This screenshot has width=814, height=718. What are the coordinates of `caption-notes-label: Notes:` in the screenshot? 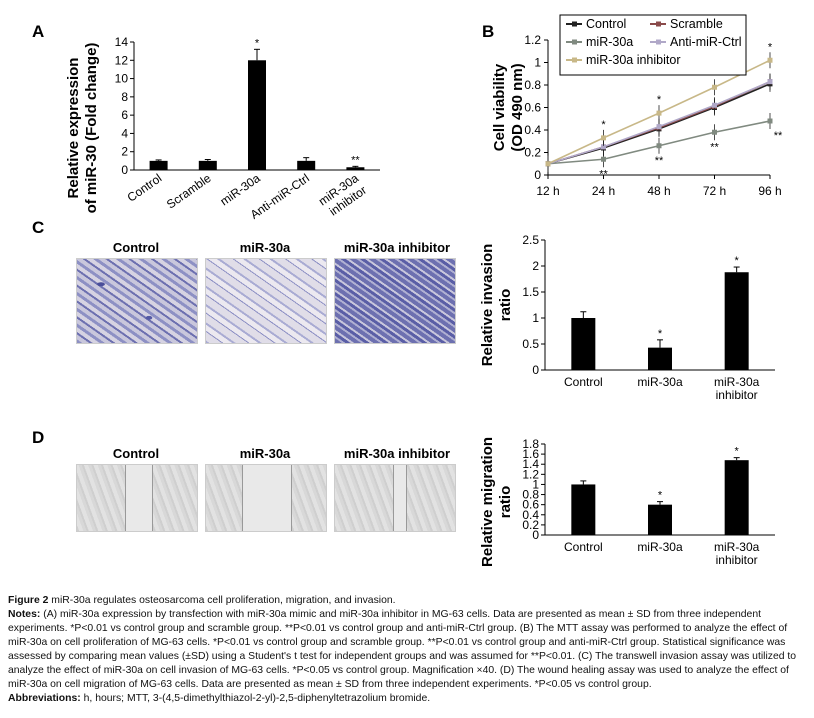 It's located at (24, 614).